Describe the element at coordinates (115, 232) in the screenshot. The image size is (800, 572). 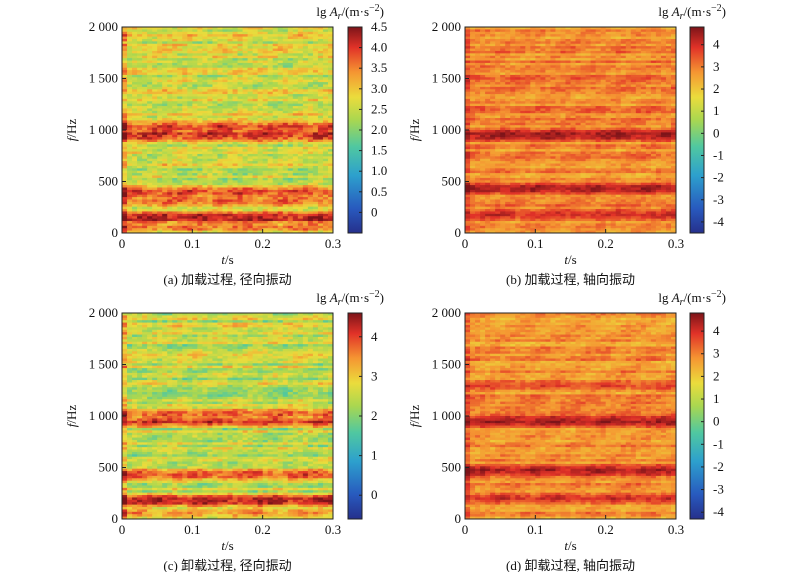
I see `y-tick-label: 0` at that location.